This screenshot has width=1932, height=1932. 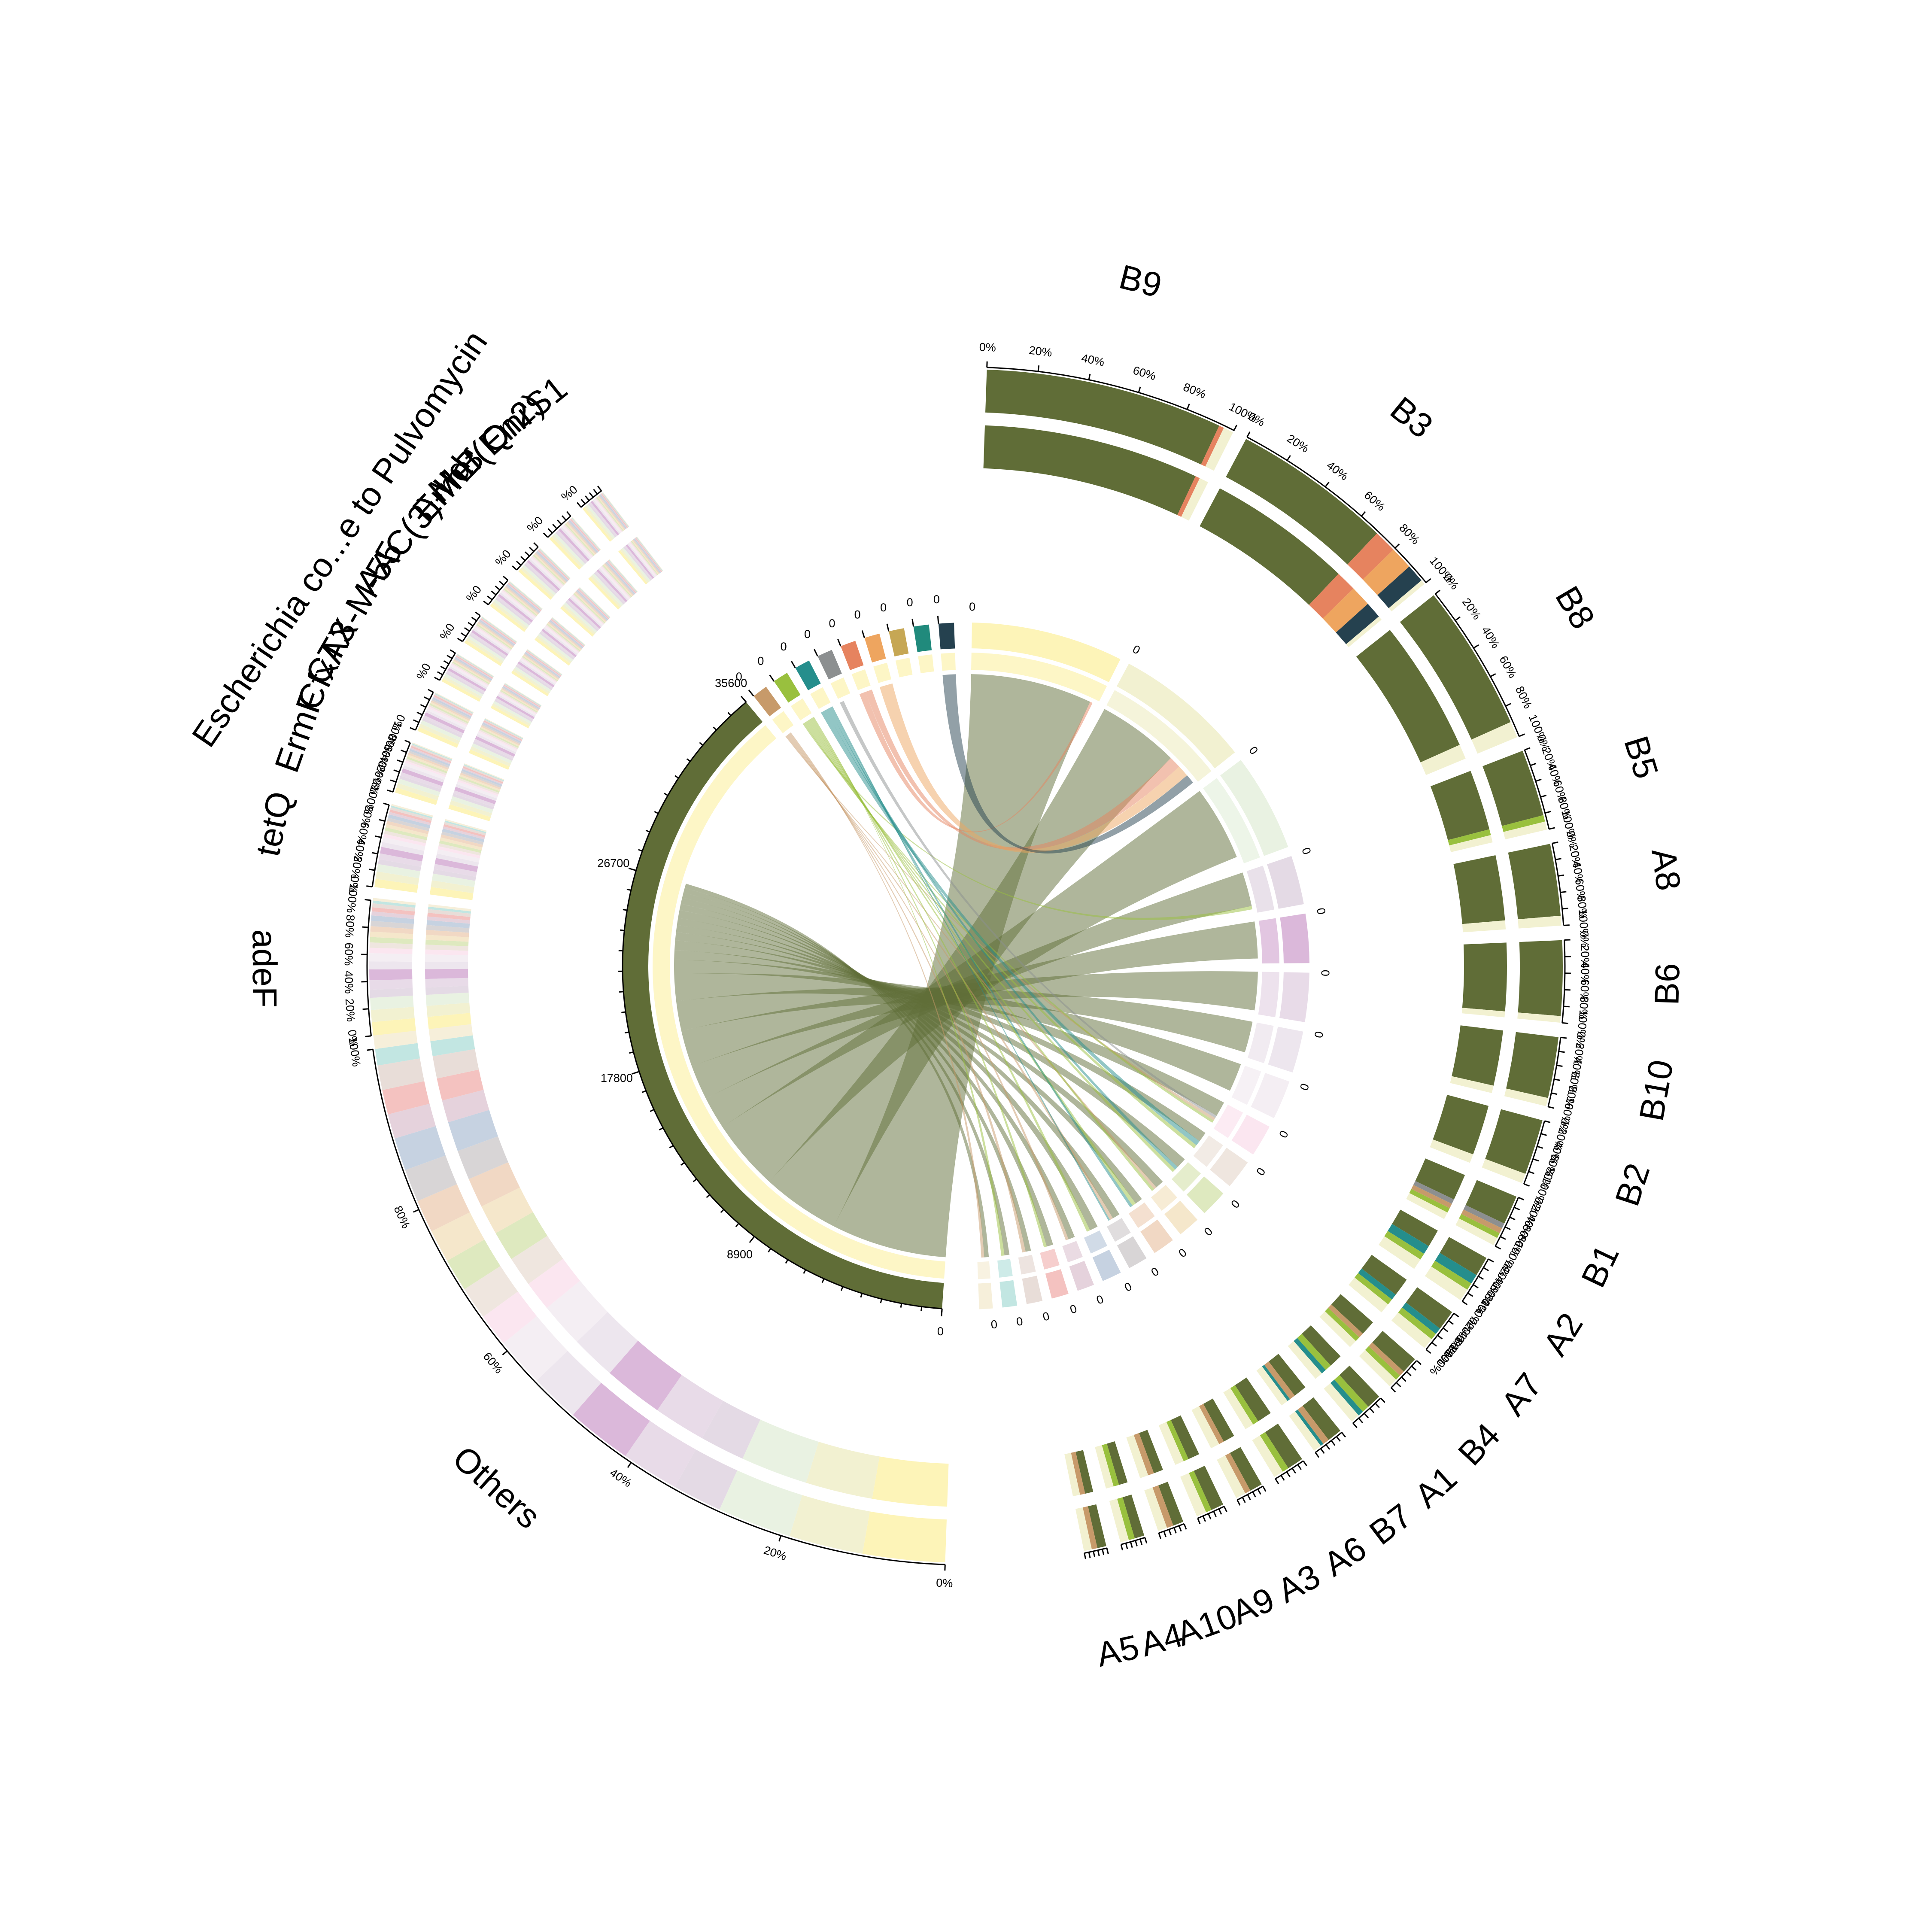 I want to click on percent-tick-label: 100%, so click(x=1441, y=1363).